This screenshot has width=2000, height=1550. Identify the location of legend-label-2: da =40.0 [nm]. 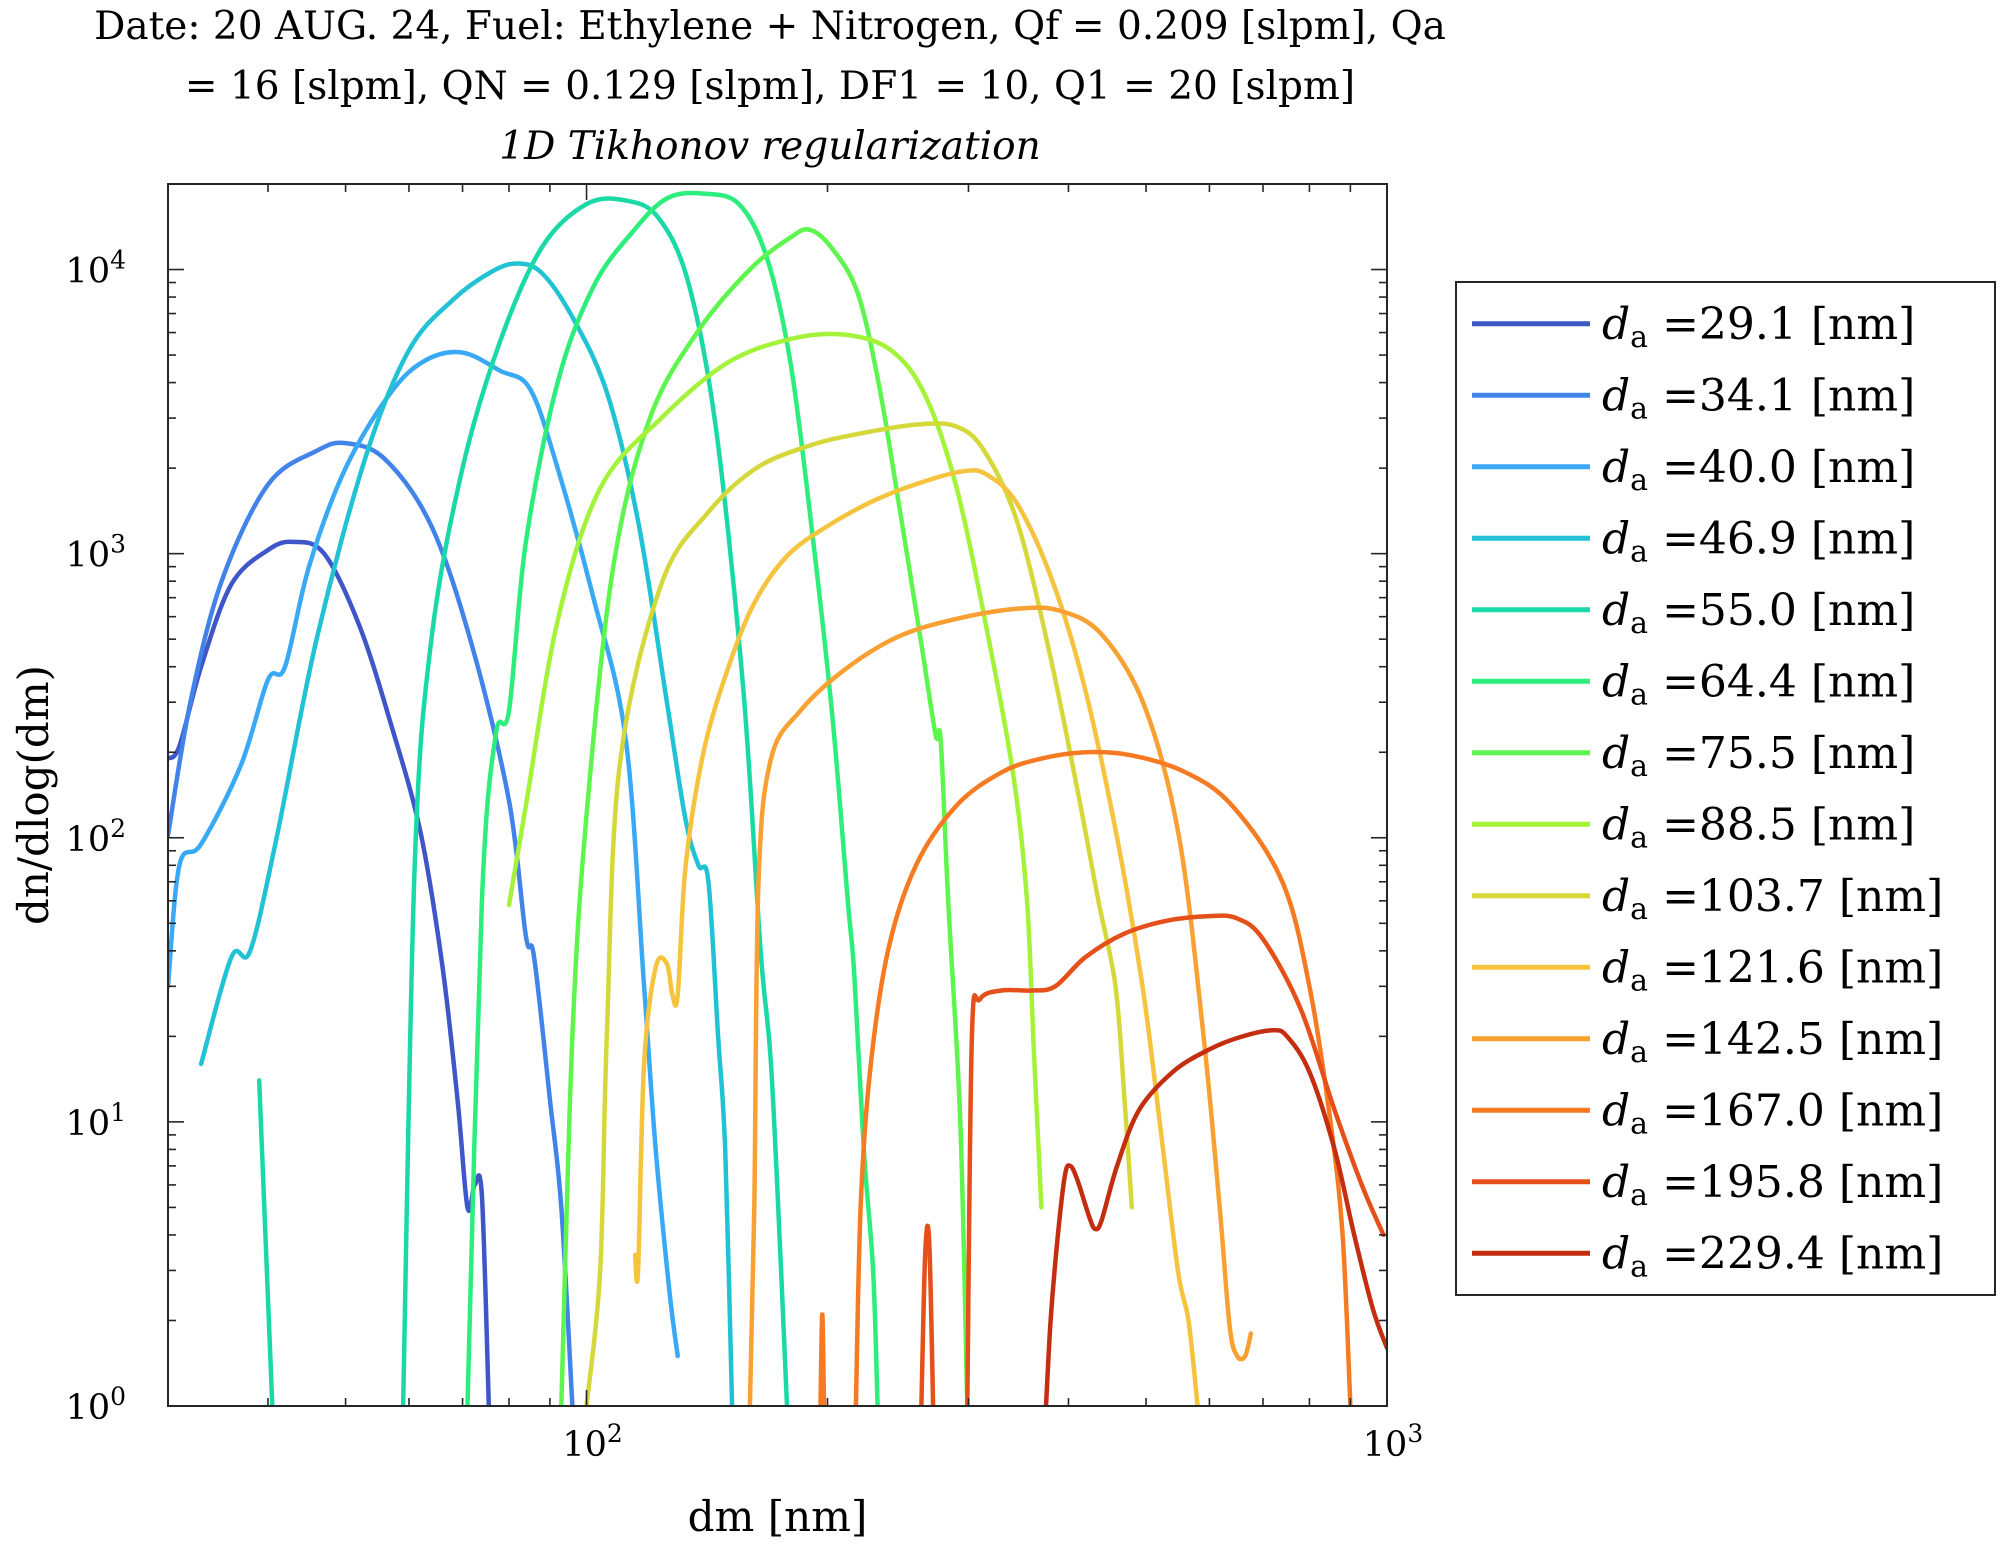
(1758, 470).